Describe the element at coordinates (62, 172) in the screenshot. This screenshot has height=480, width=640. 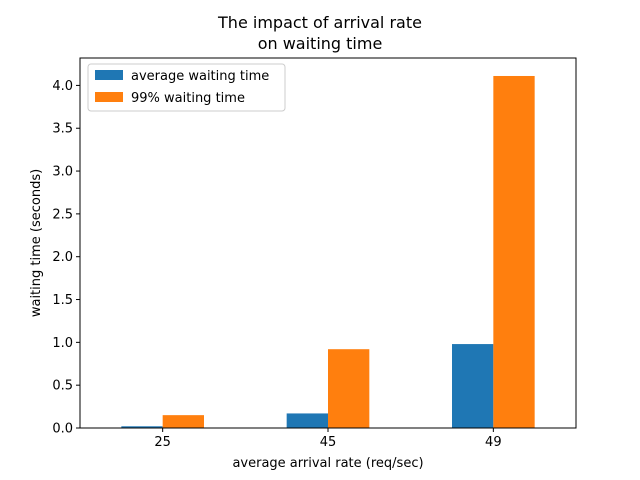
I see `y-tick-label: 3.0` at that location.